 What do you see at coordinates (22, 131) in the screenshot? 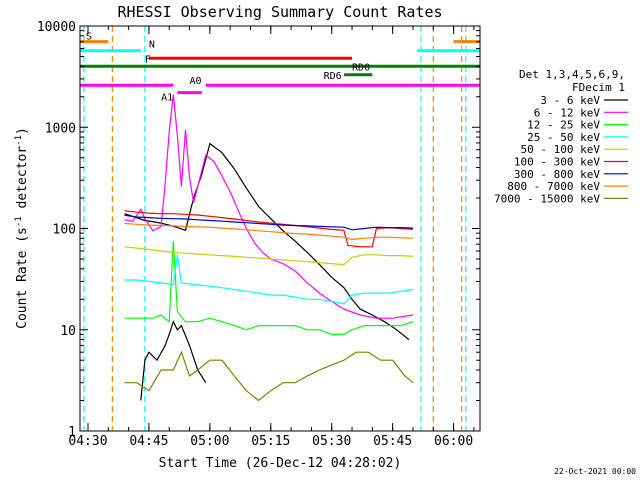
I see `y-axis-label-part: )` at bounding box center [22, 131].